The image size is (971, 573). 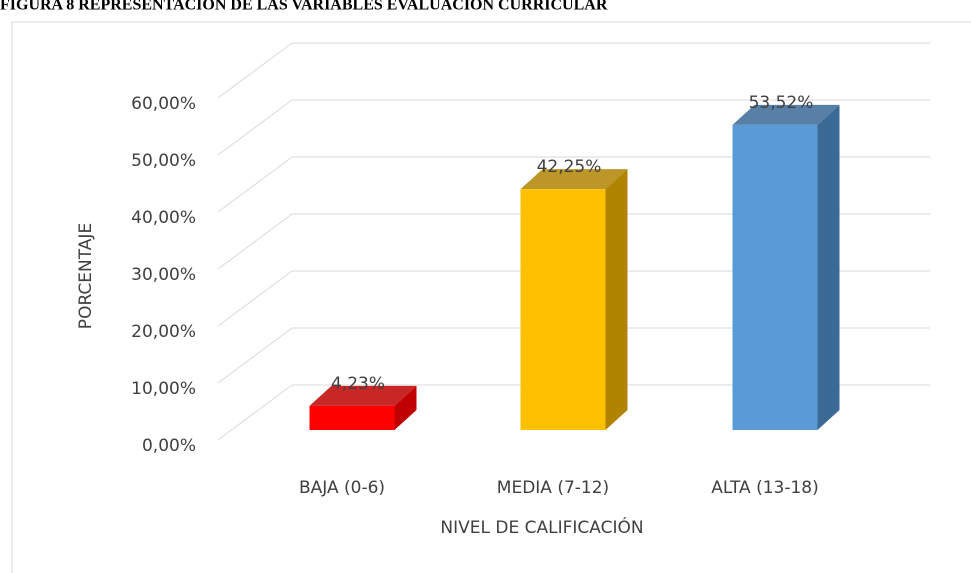 I want to click on y-tick-label: 10,00%, so click(x=163, y=389).